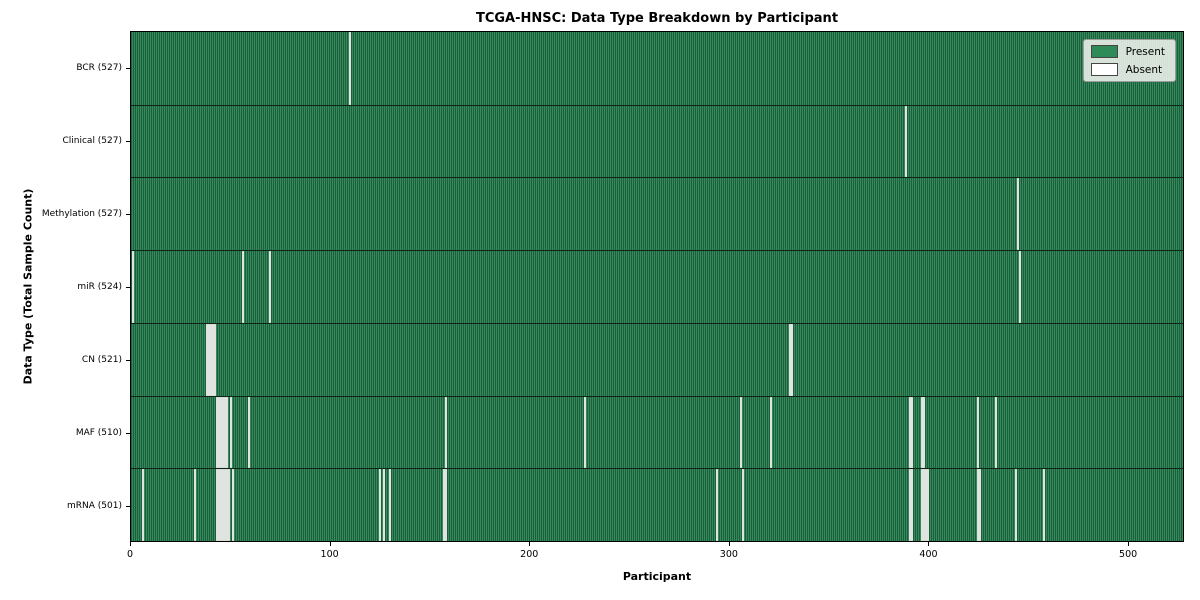 Image resolution: width=1200 pixels, height=600 pixels. I want to click on legend-swatch-absent, so click(1104, 69).